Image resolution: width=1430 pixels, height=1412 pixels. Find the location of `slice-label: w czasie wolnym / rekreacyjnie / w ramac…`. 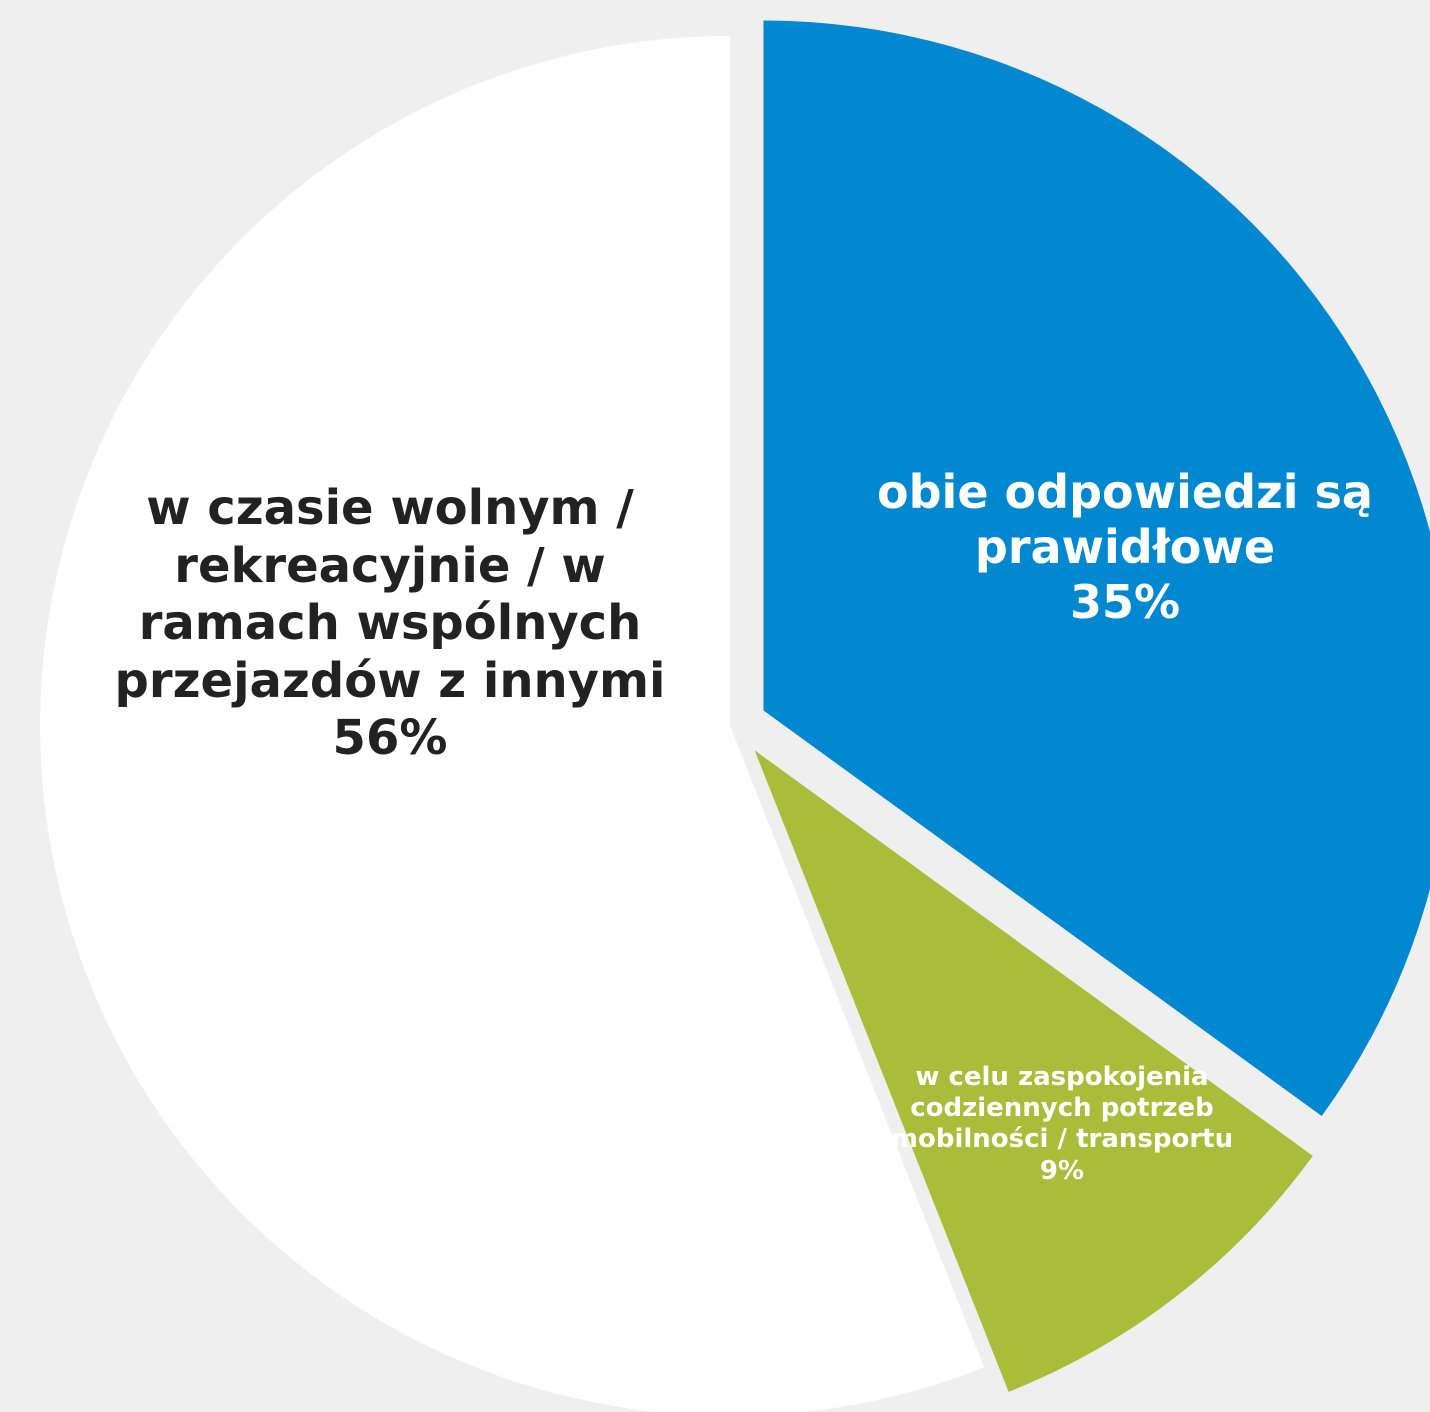

slice-label: w czasie wolnym / rekreacyjnie / w ramac… is located at coordinates (390, 624).